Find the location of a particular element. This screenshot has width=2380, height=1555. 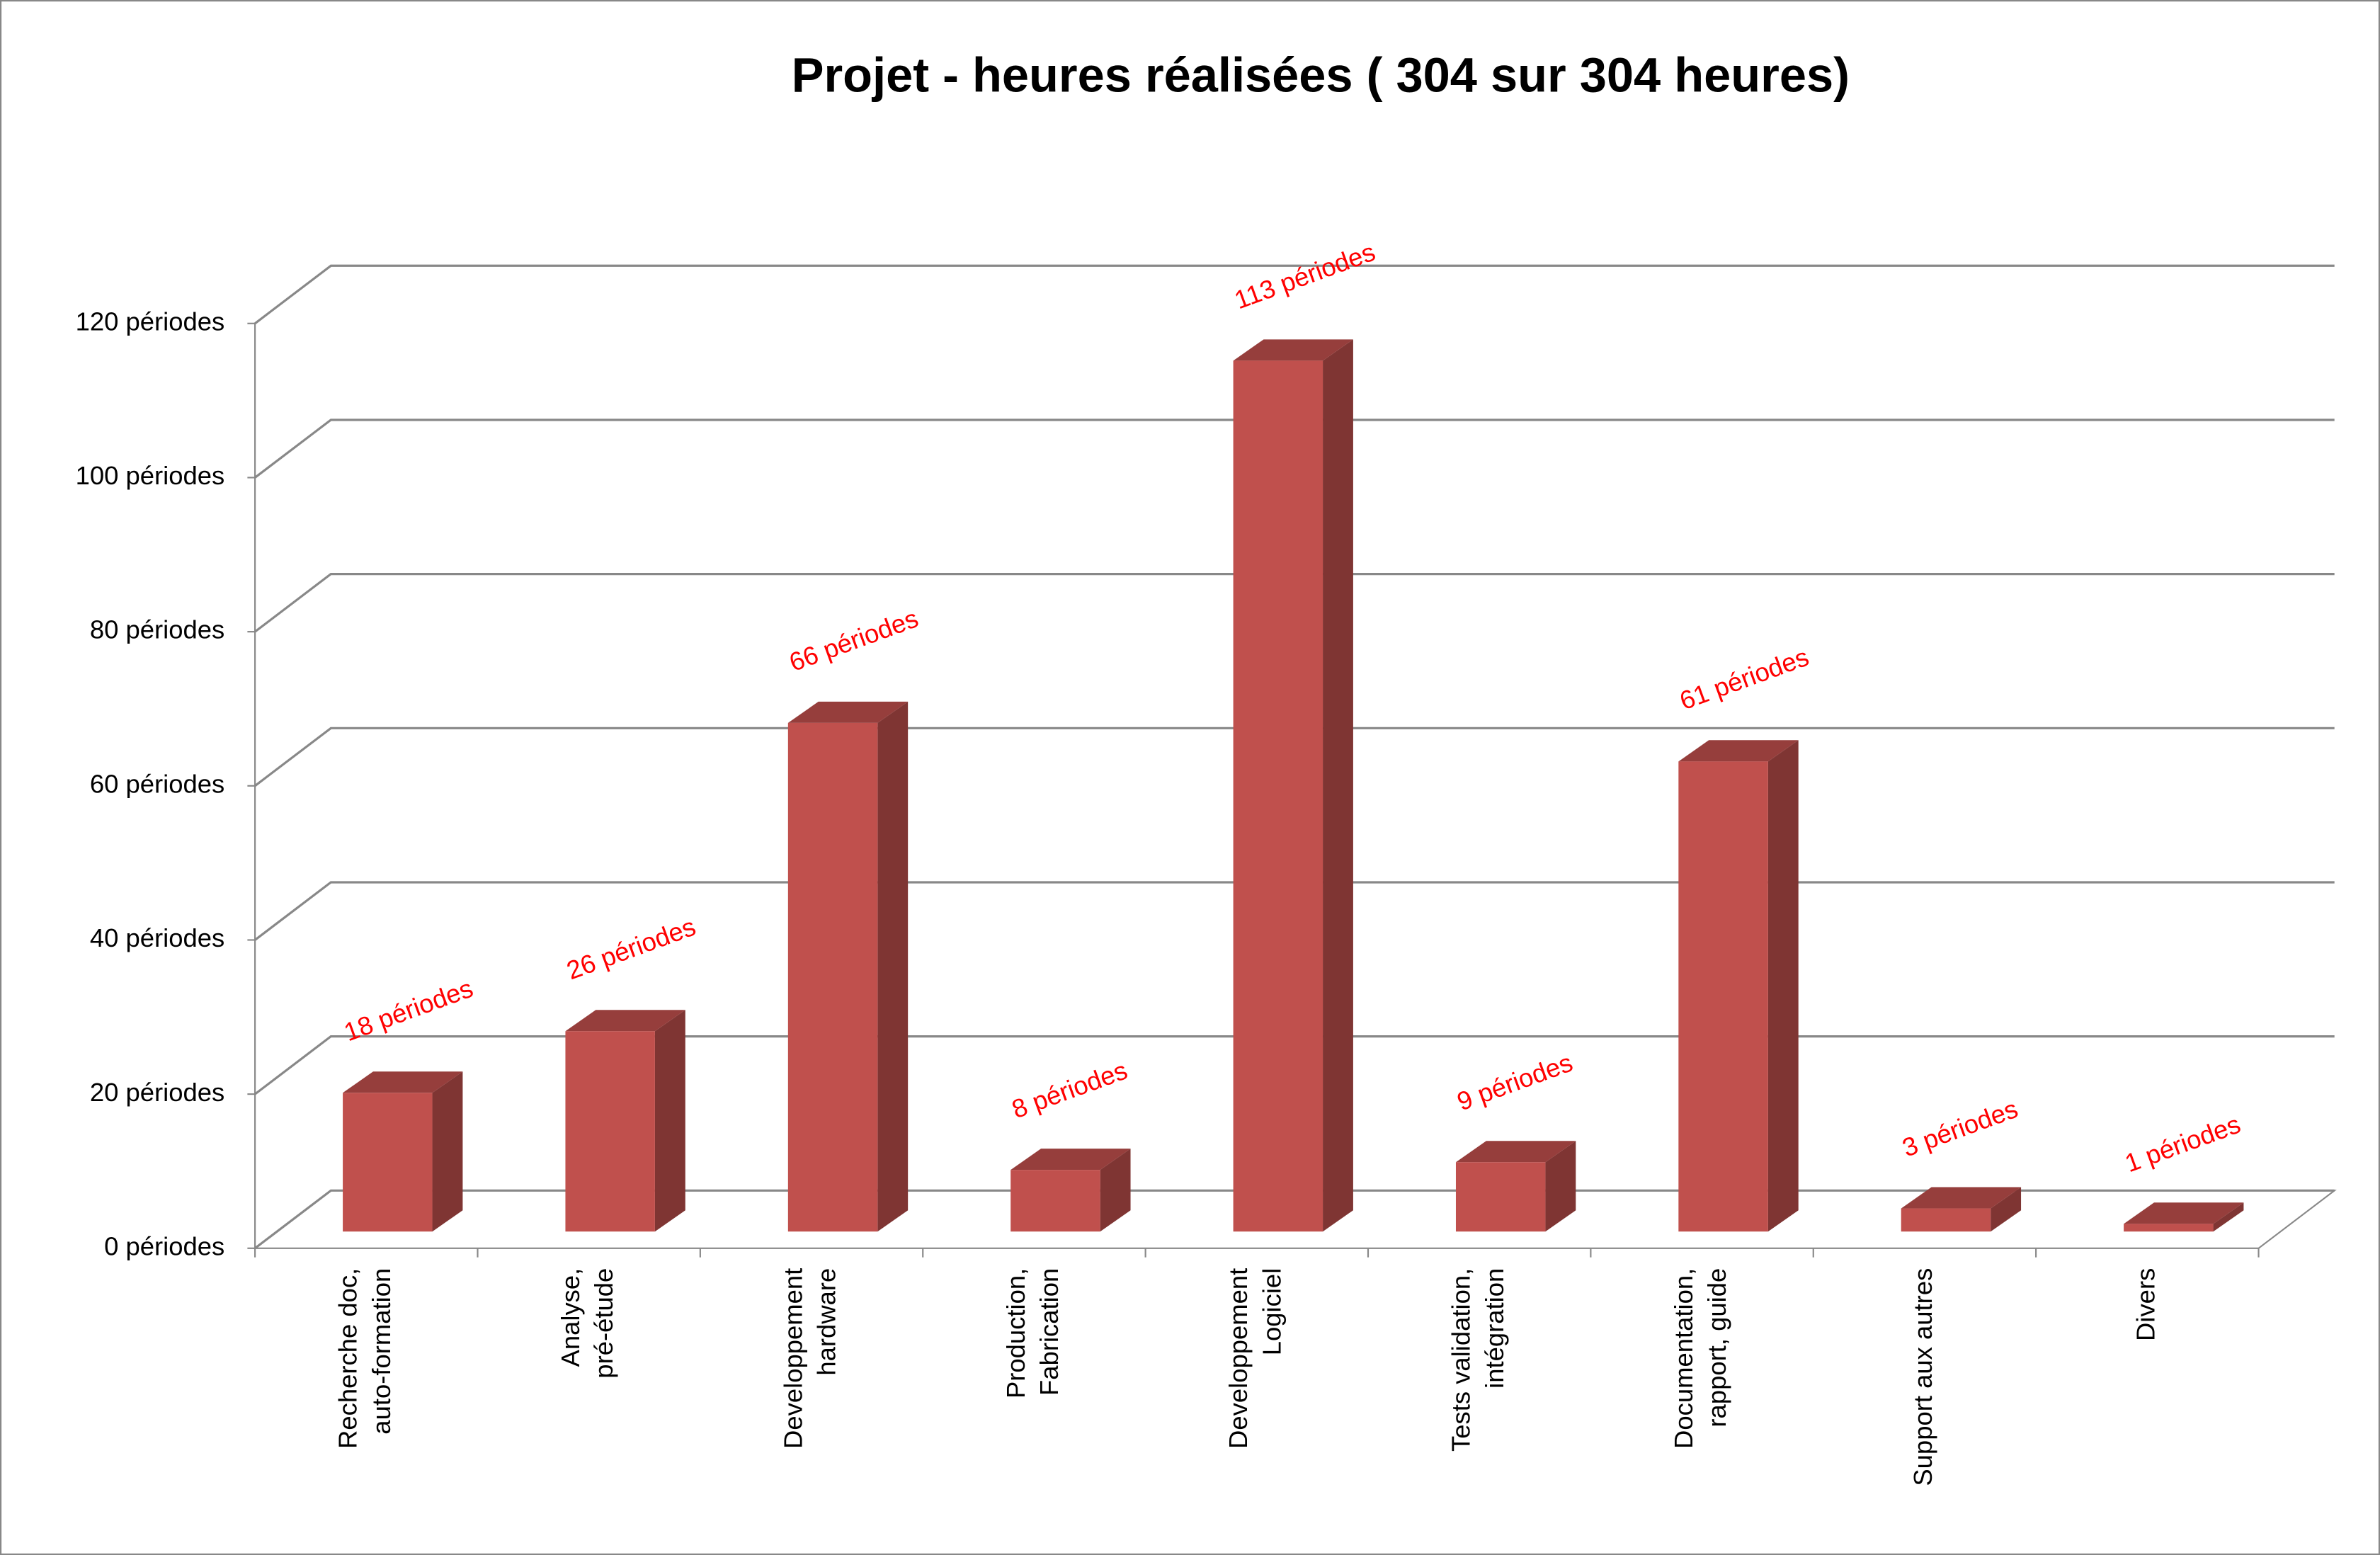

x-tick-label-line: rapport, guide is located at coordinates (1716, 1348).